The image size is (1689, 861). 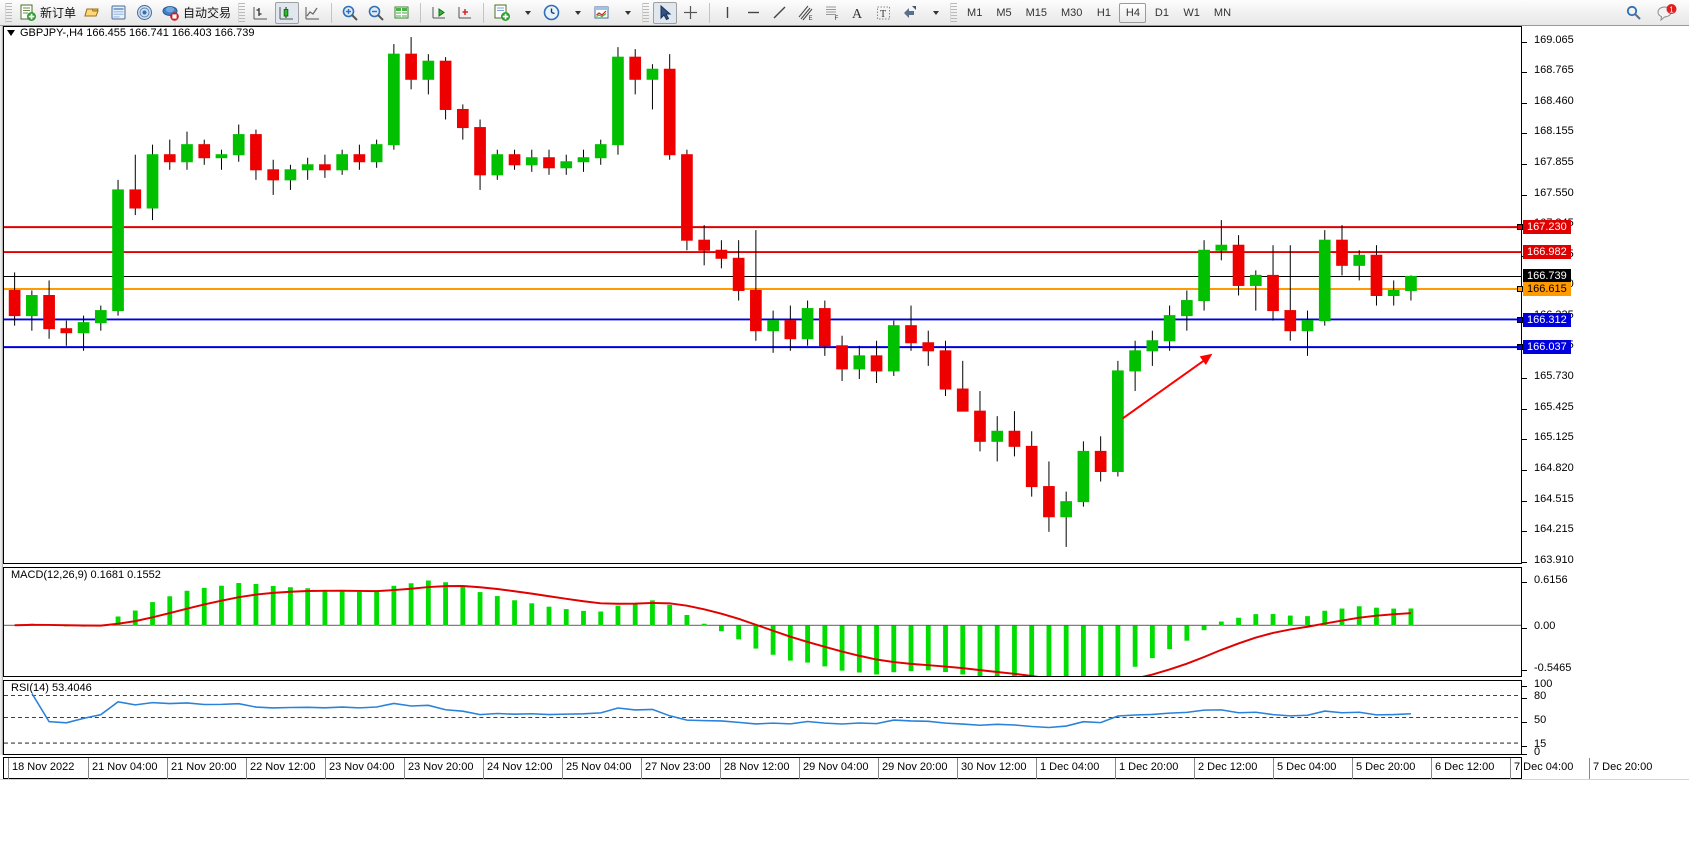 I want to click on notification-count: 1, so click(x=1671, y=9).